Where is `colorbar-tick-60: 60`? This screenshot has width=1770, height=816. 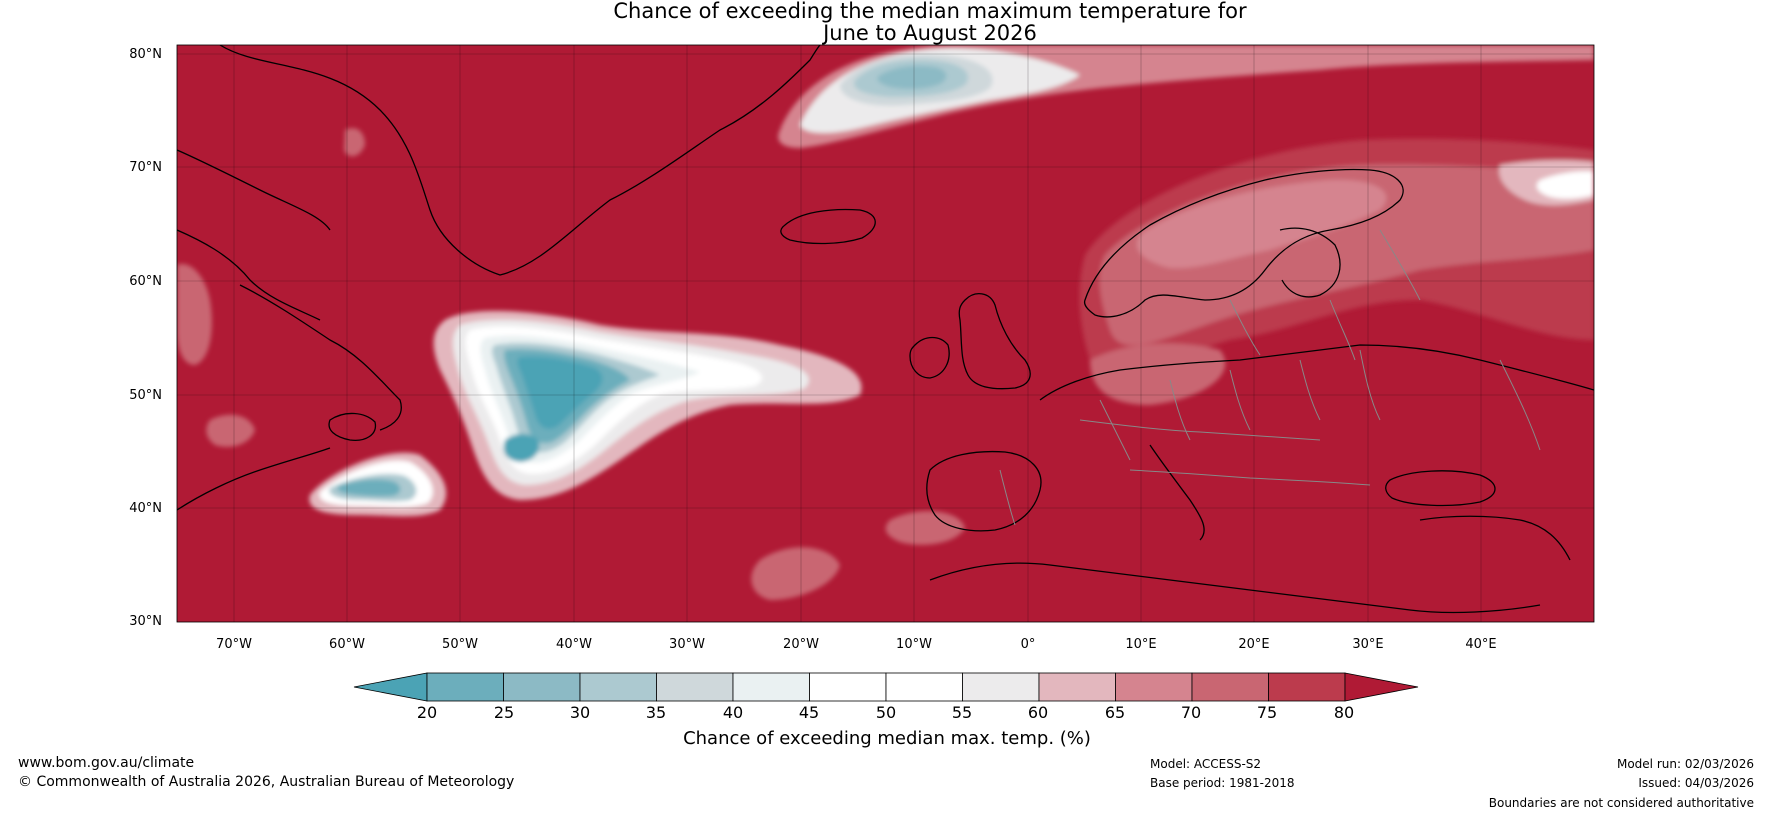 colorbar-tick-60: 60 is located at coordinates (1038, 712).